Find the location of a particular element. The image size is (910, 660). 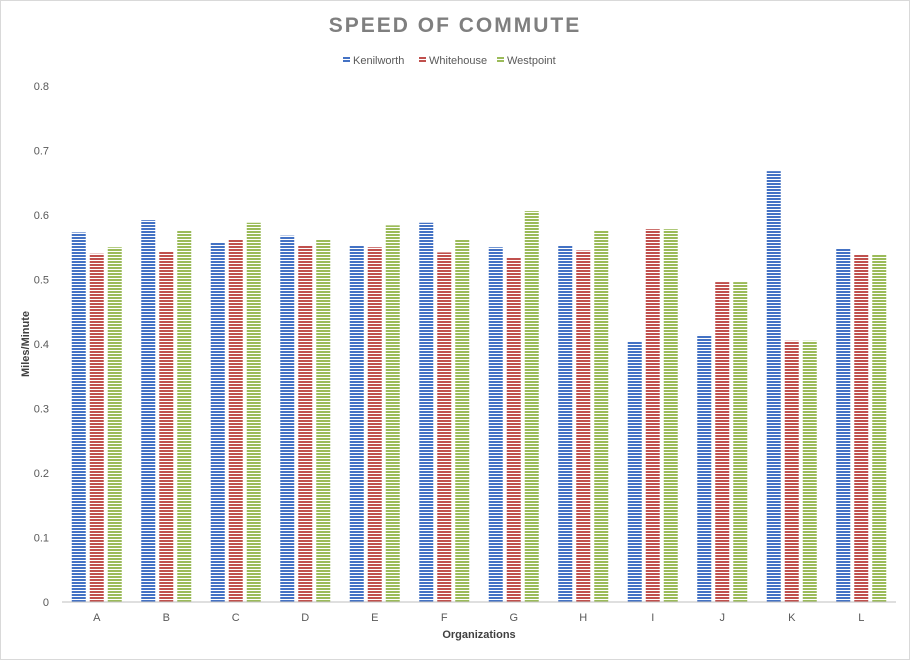

legend-label-kenilworth: Kenilworth is located at coordinates (378, 61).